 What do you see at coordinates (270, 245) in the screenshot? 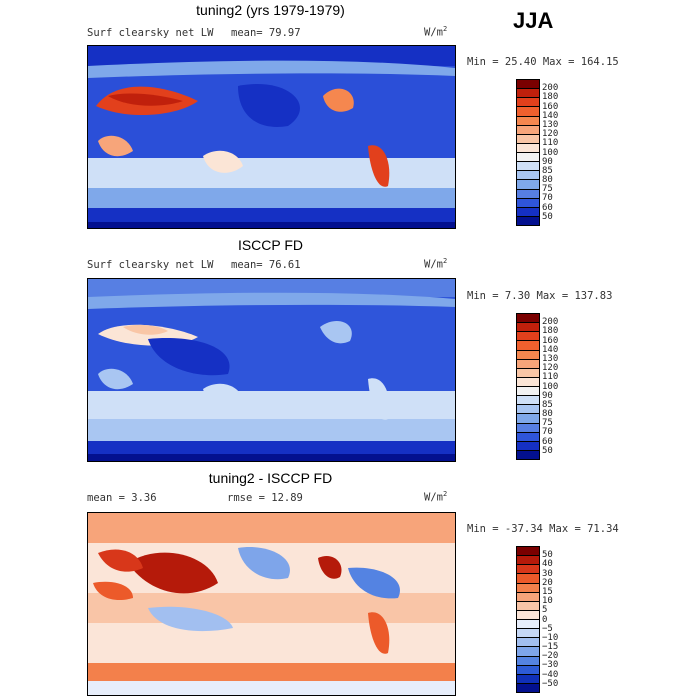
I see `panel-2-title: ISCCP FD` at bounding box center [270, 245].